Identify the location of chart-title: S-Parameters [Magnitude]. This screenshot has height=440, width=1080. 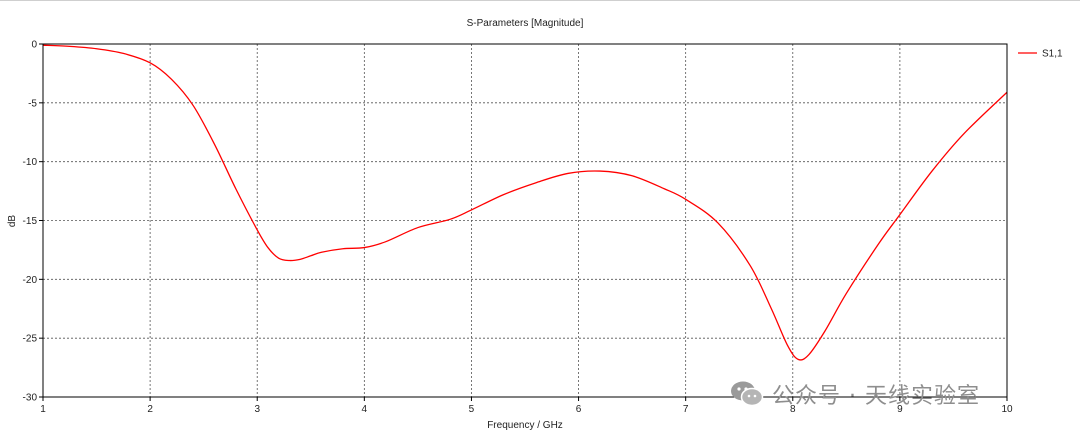
(525, 23).